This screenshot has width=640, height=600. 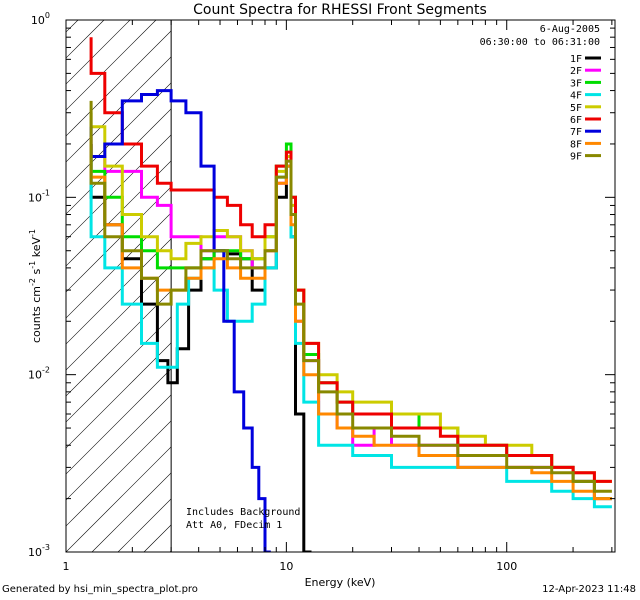 What do you see at coordinates (576, 144) in the screenshot?
I see `legend-label-8F: 8F` at bounding box center [576, 144].